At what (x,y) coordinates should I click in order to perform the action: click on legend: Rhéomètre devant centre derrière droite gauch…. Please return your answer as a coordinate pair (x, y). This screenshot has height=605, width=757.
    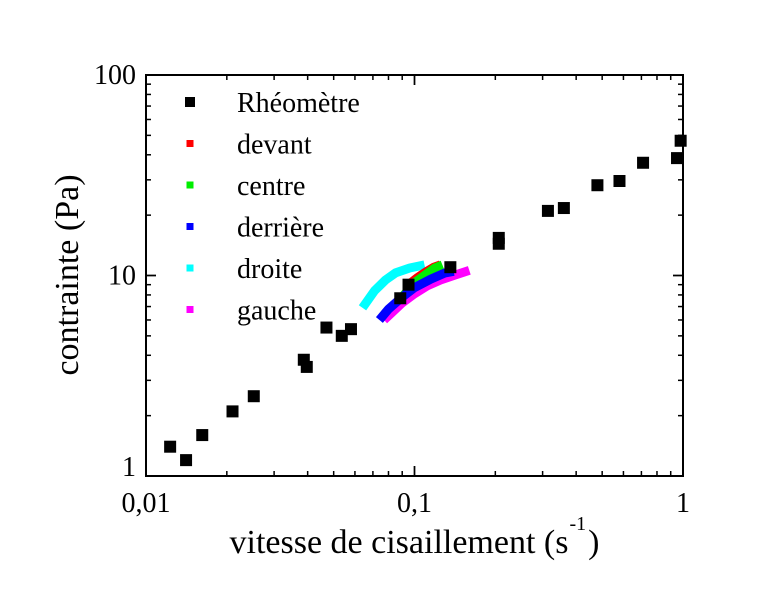
    Looking at the image, I should click on (272, 207).